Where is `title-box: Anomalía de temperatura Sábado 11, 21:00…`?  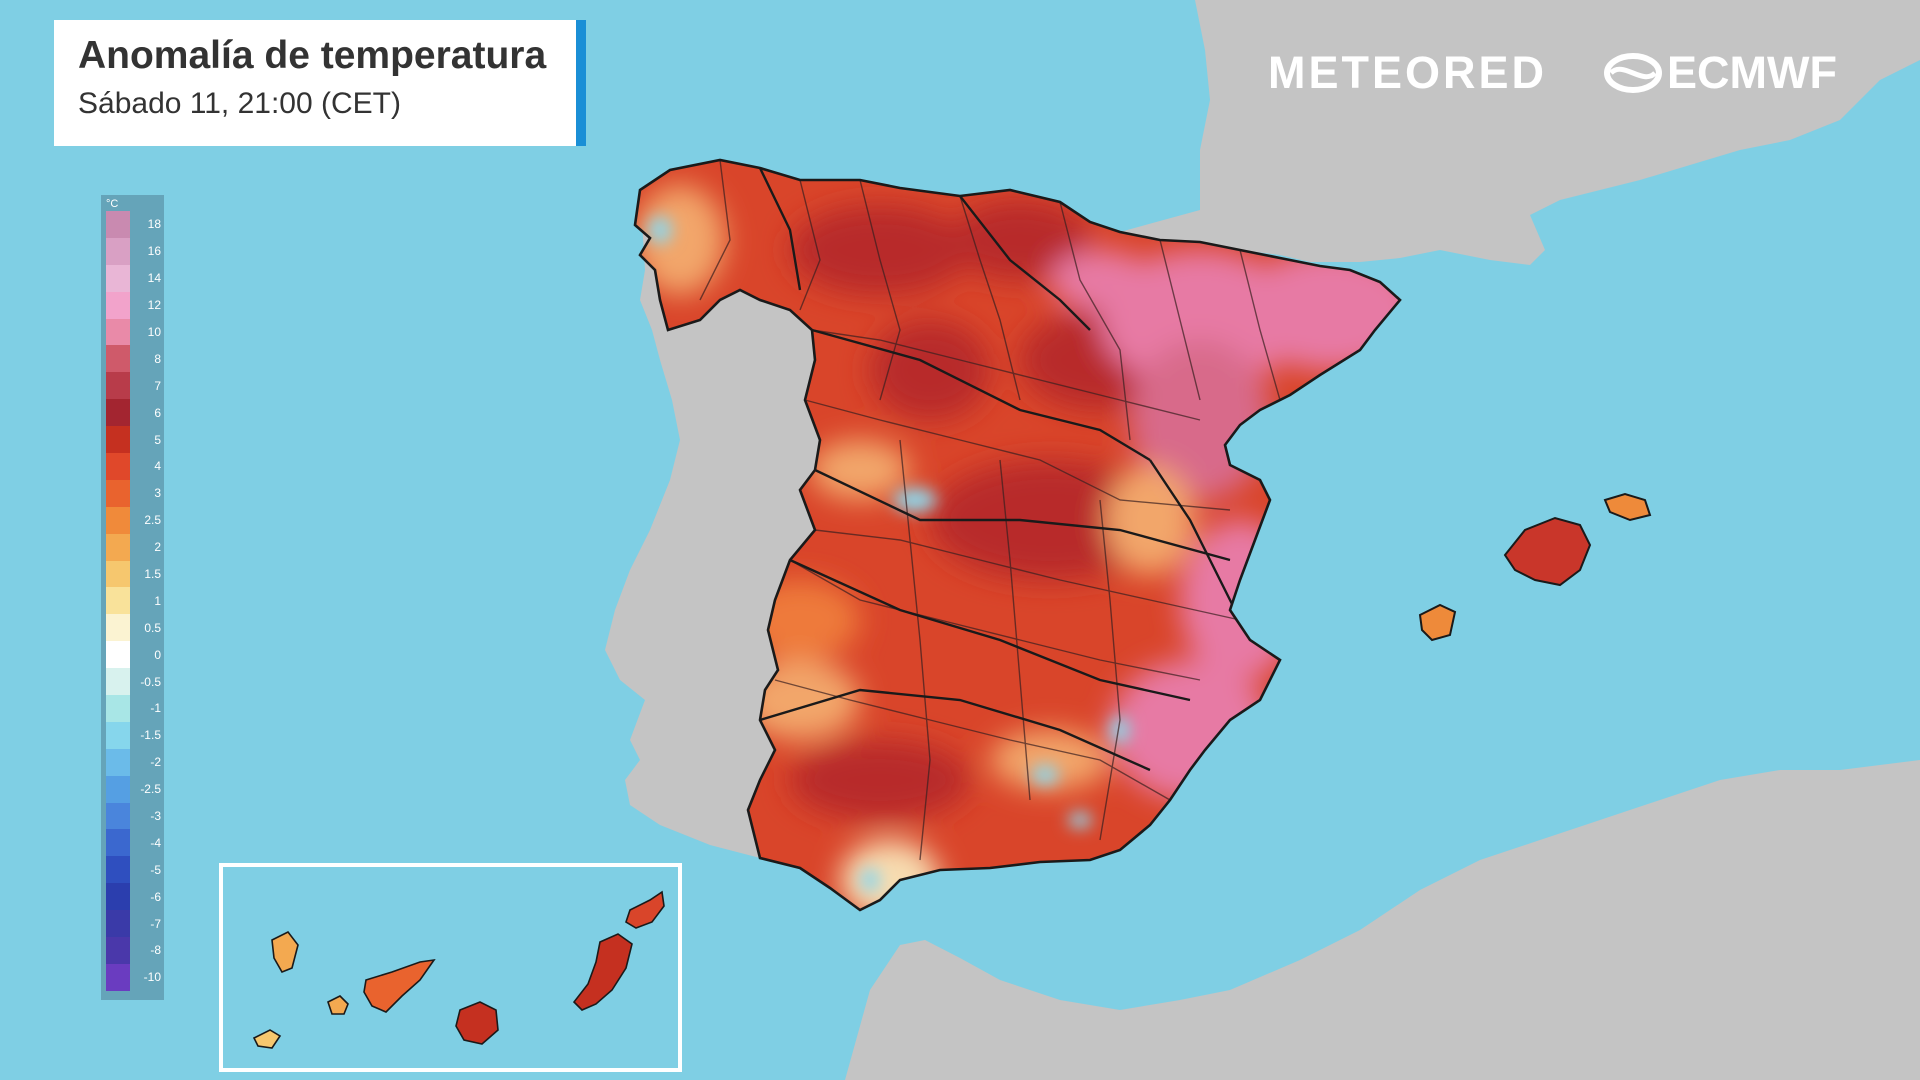
title-box: Anomalía de temperatura Sábado 11, 21:00… is located at coordinates (320, 83).